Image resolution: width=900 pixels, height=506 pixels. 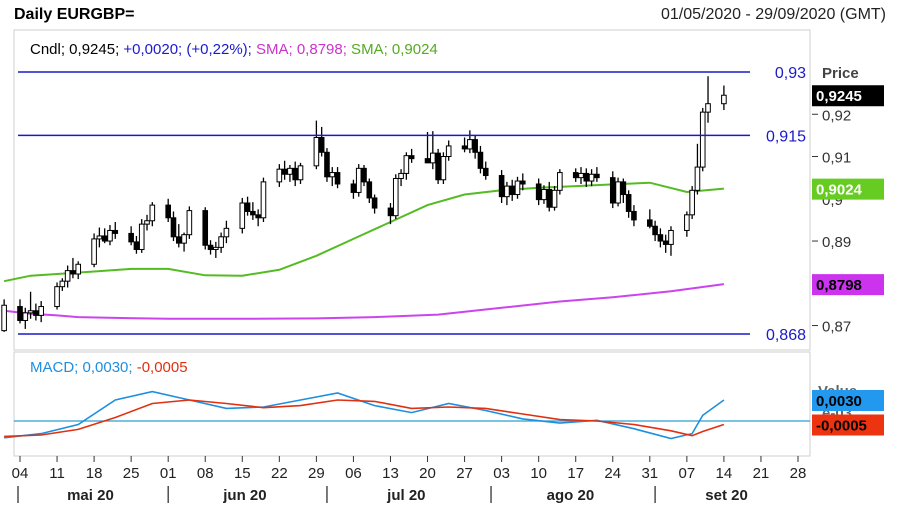 What do you see at coordinates (840, 73) in the screenshot?
I see `price-axis-title: Price` at bounding box center [840, 73].